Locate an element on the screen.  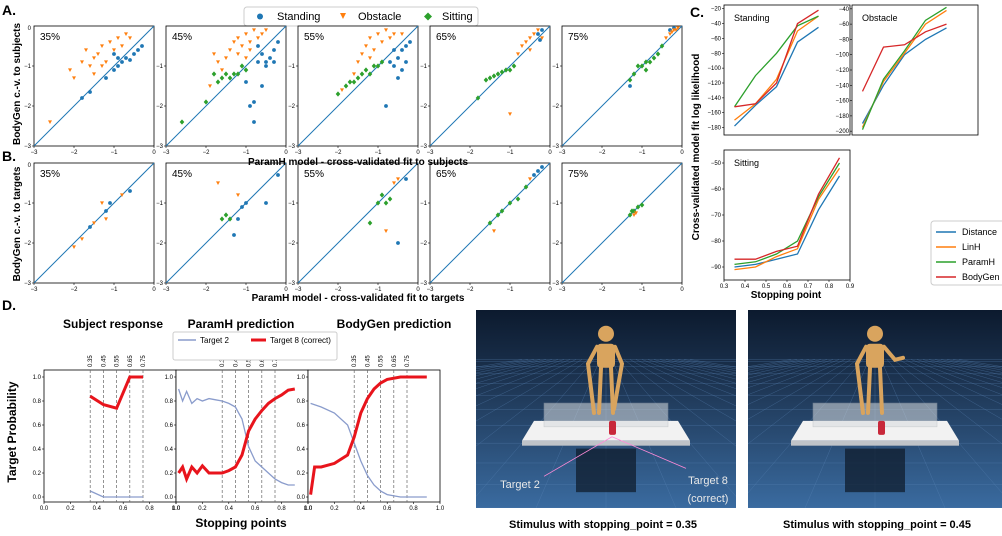
target2-label: Target 2 is located at coordinates (520, 485).